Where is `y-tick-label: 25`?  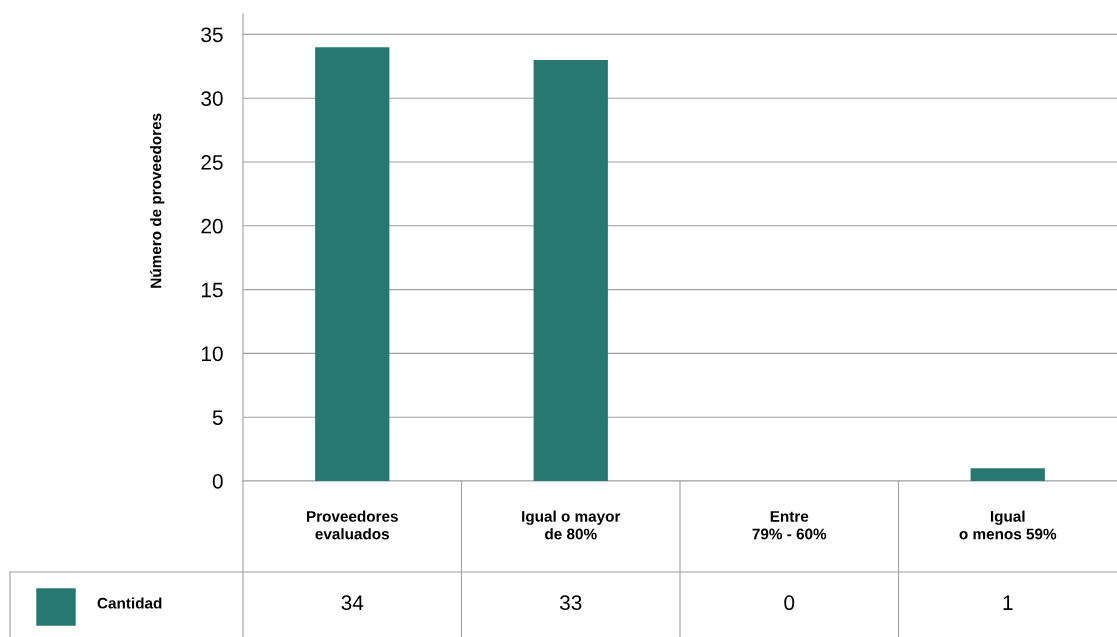
y-tick-label: 25 is located at coordinates (212, 162).